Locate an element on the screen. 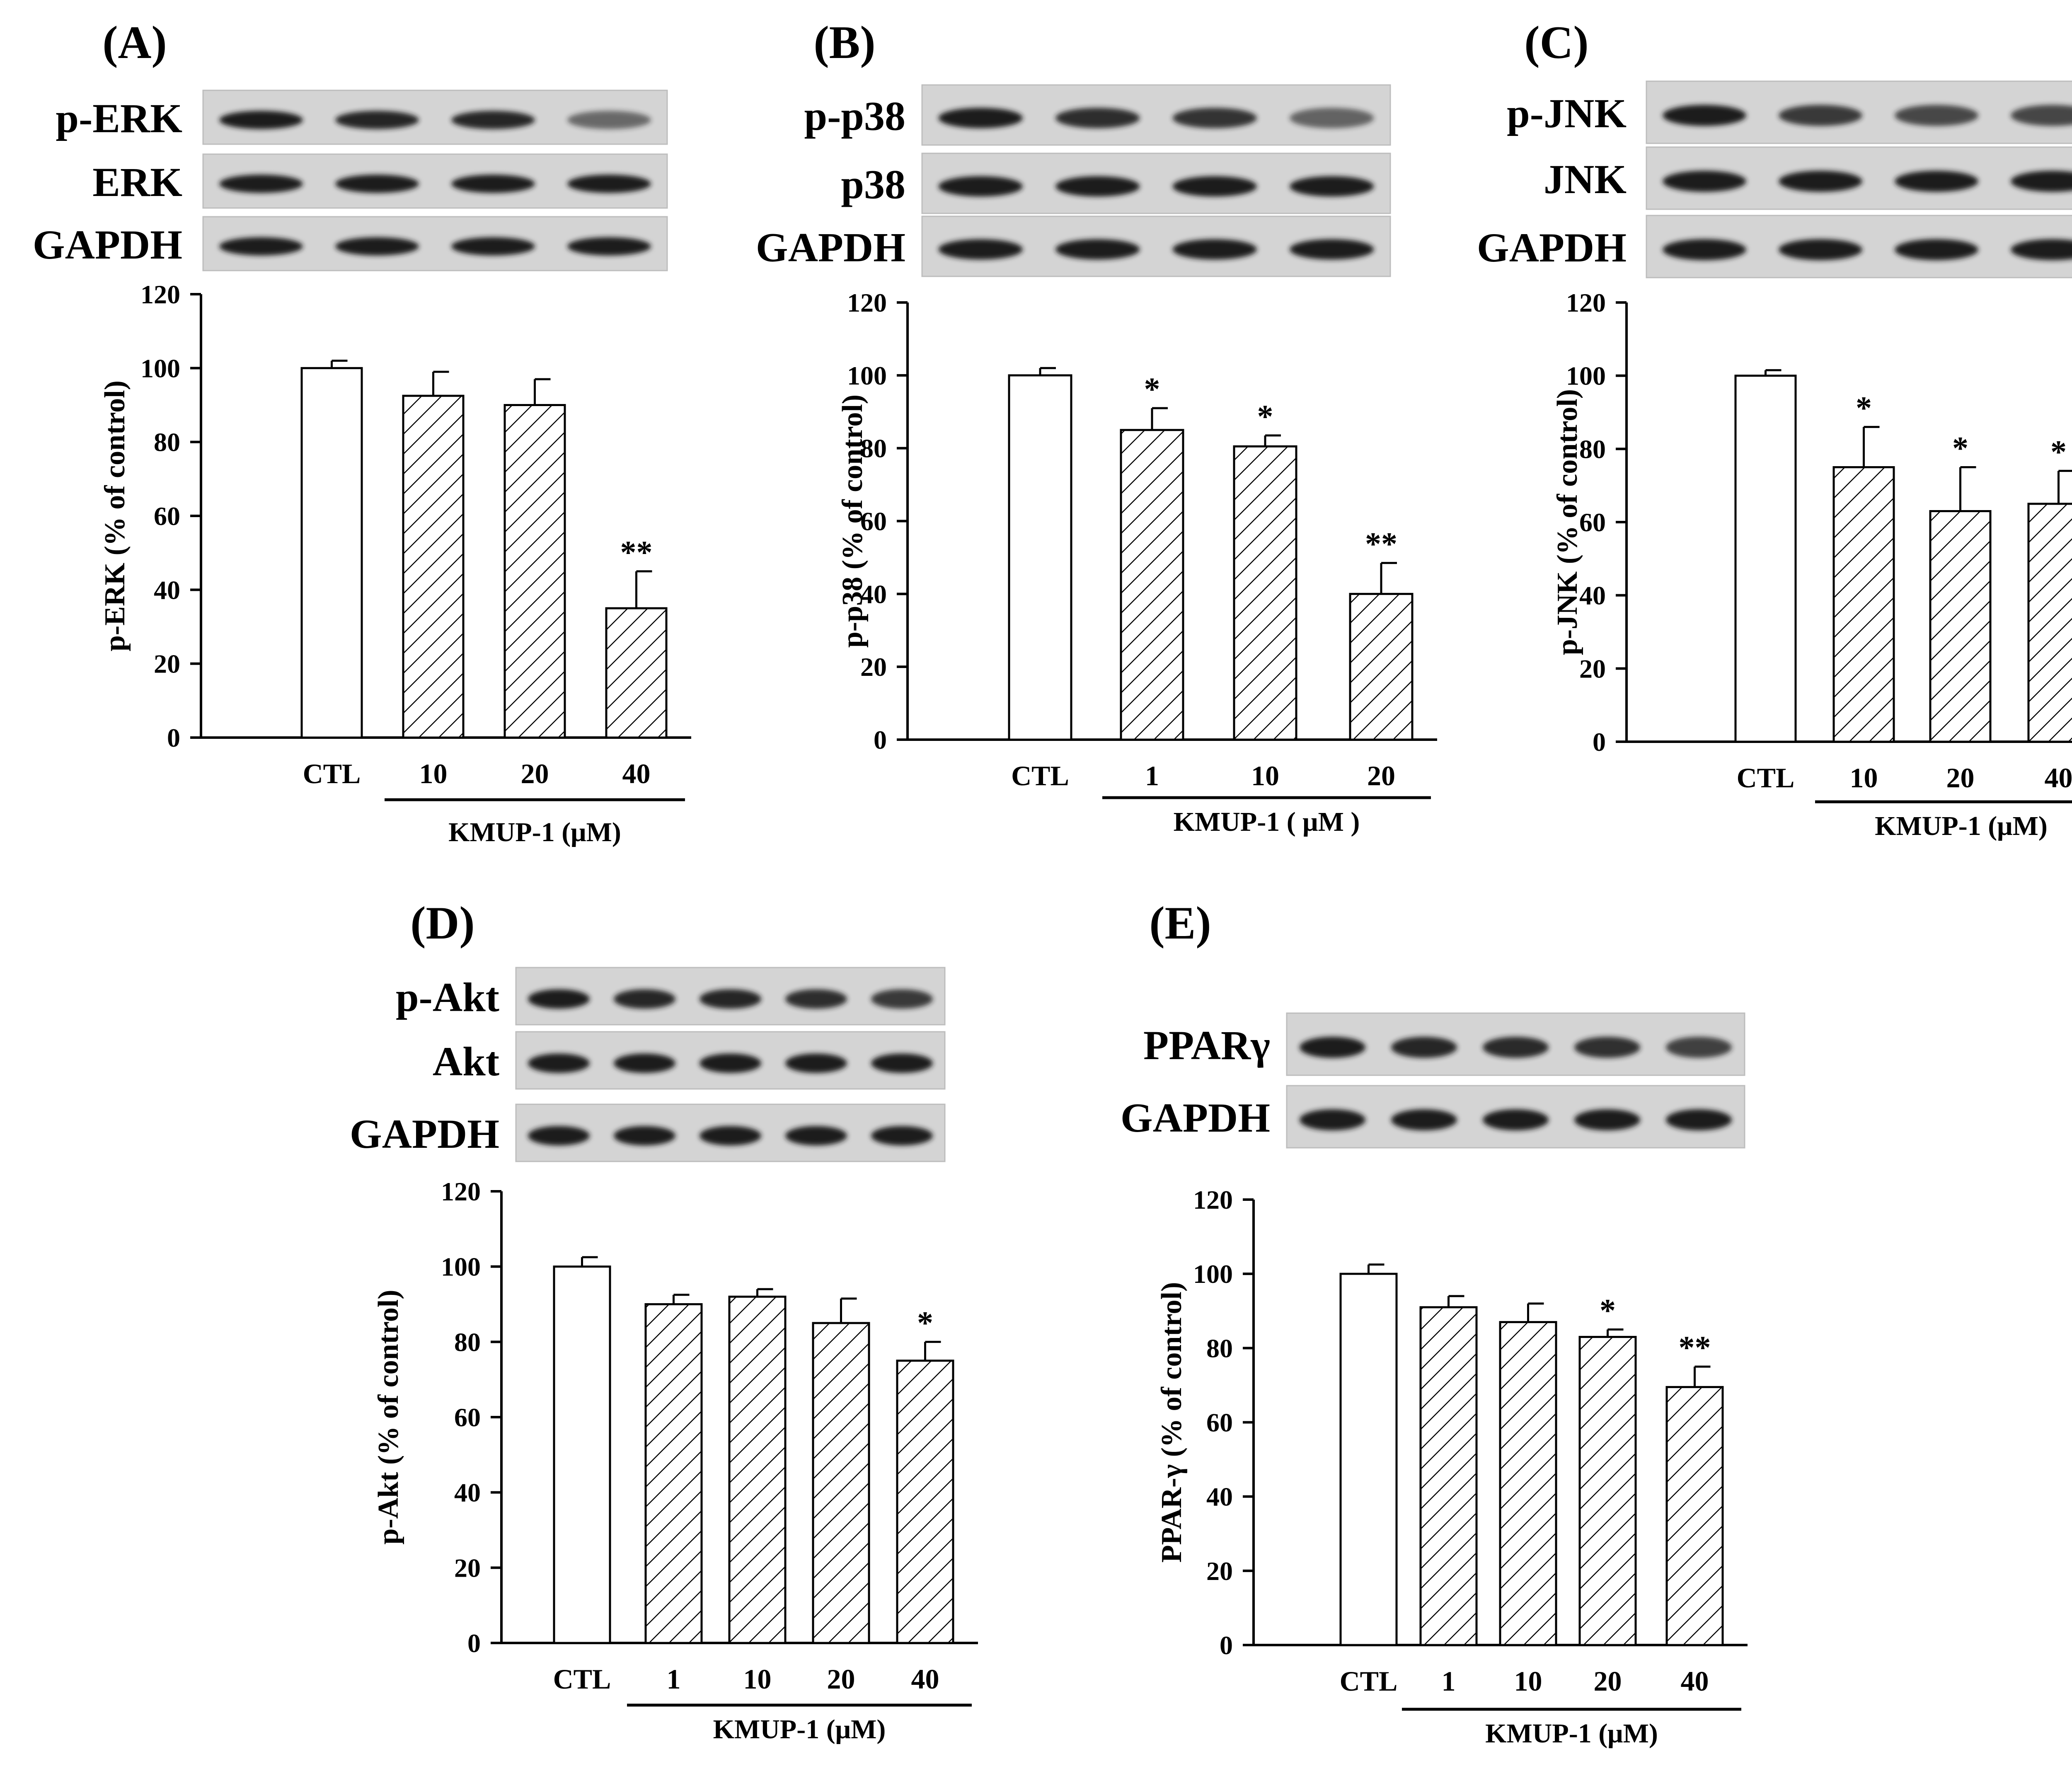  panel-label: (D) is located at coordinates (442, 923).